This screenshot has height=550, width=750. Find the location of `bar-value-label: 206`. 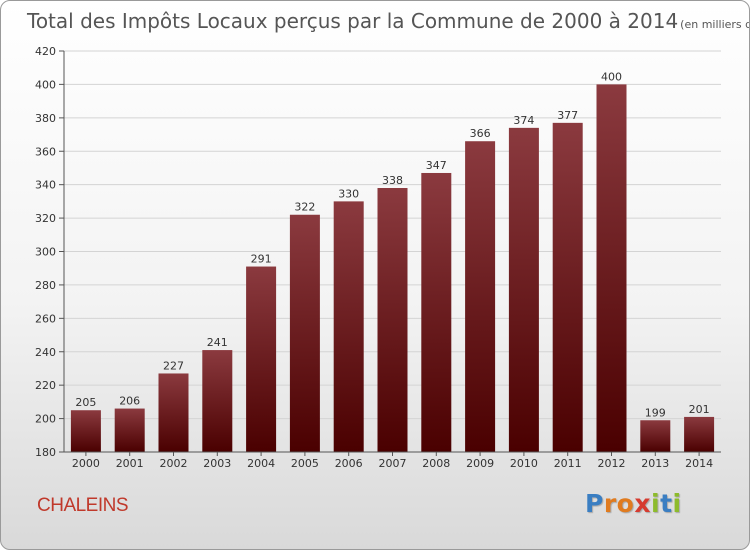

bar-value-label: 206 is located at coordinates (129, 401).